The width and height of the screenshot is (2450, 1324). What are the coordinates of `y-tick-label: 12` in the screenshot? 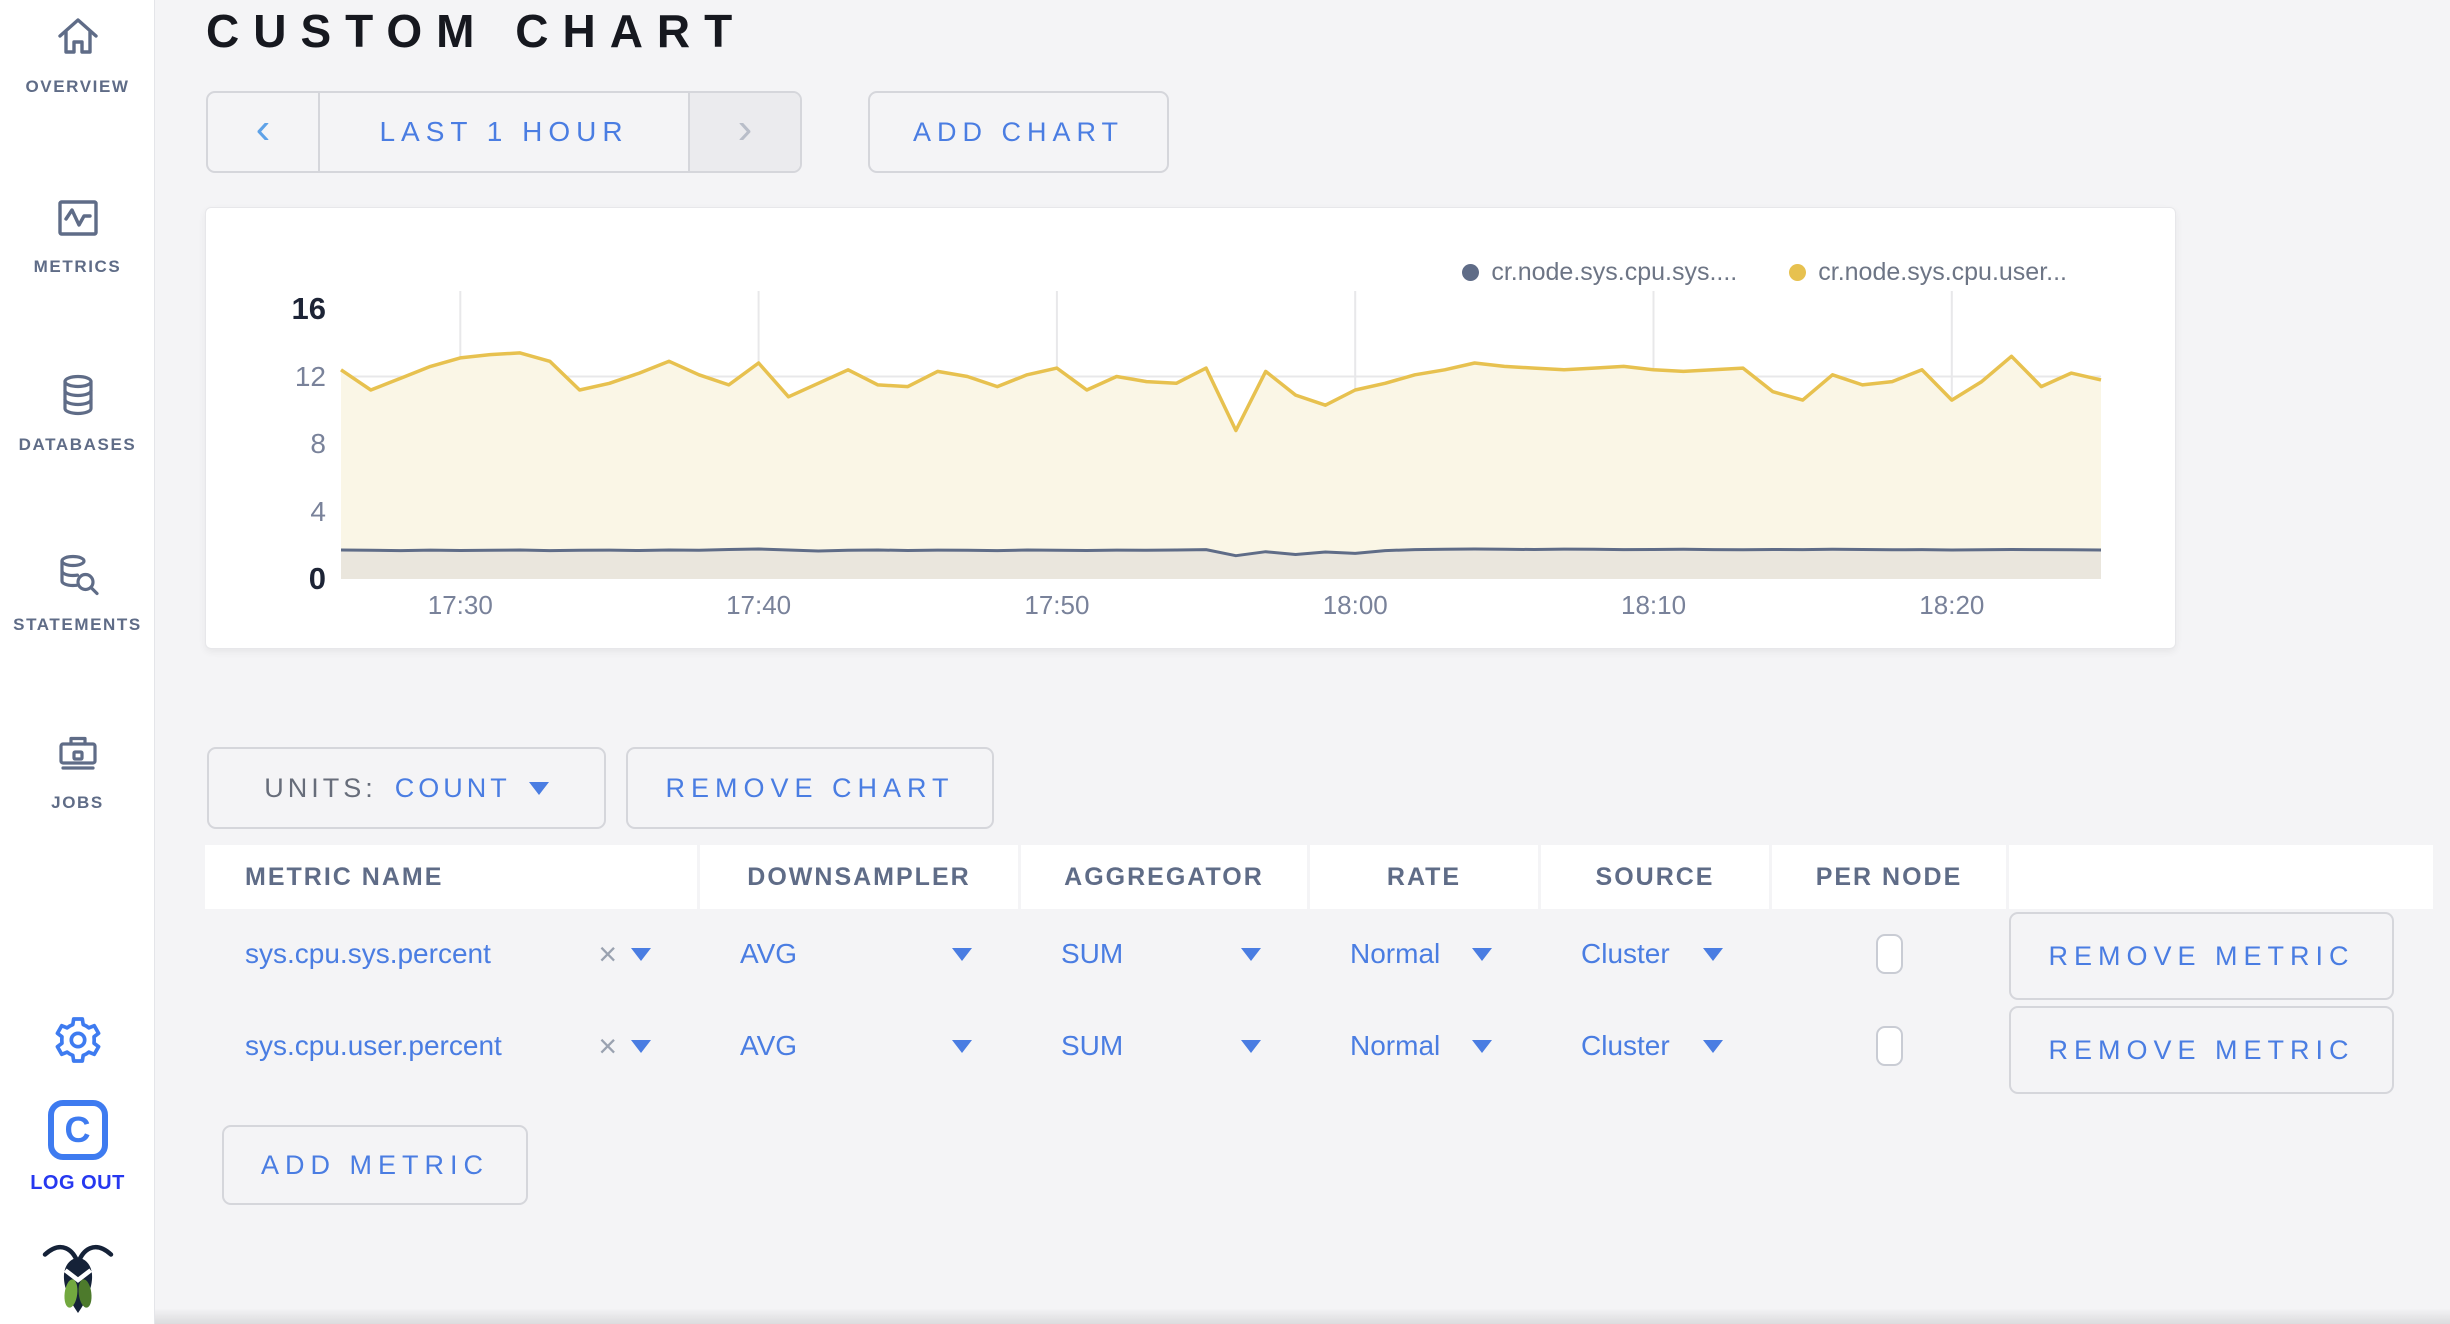 It's located at (310, 376).